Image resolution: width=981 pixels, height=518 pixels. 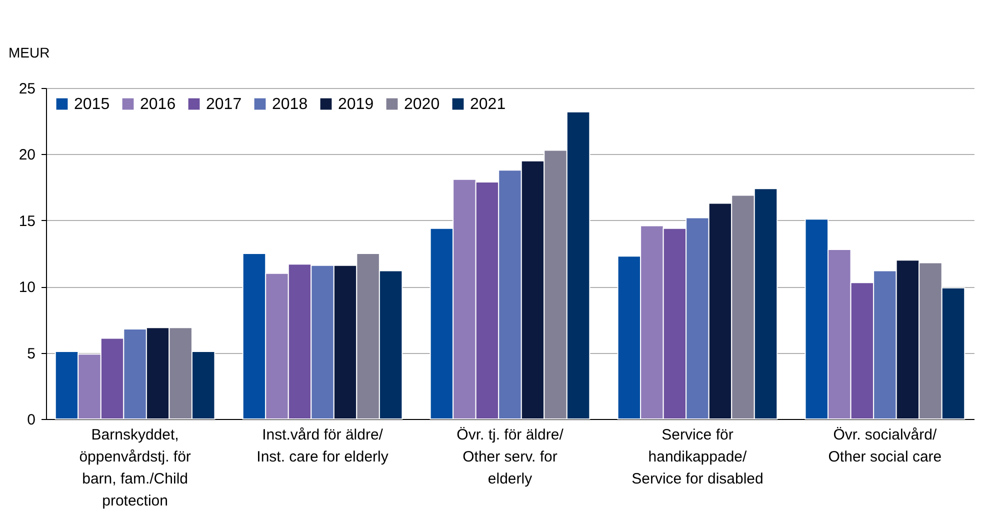 I want to click on legend-label: 2019, so click(x=356, y=104).